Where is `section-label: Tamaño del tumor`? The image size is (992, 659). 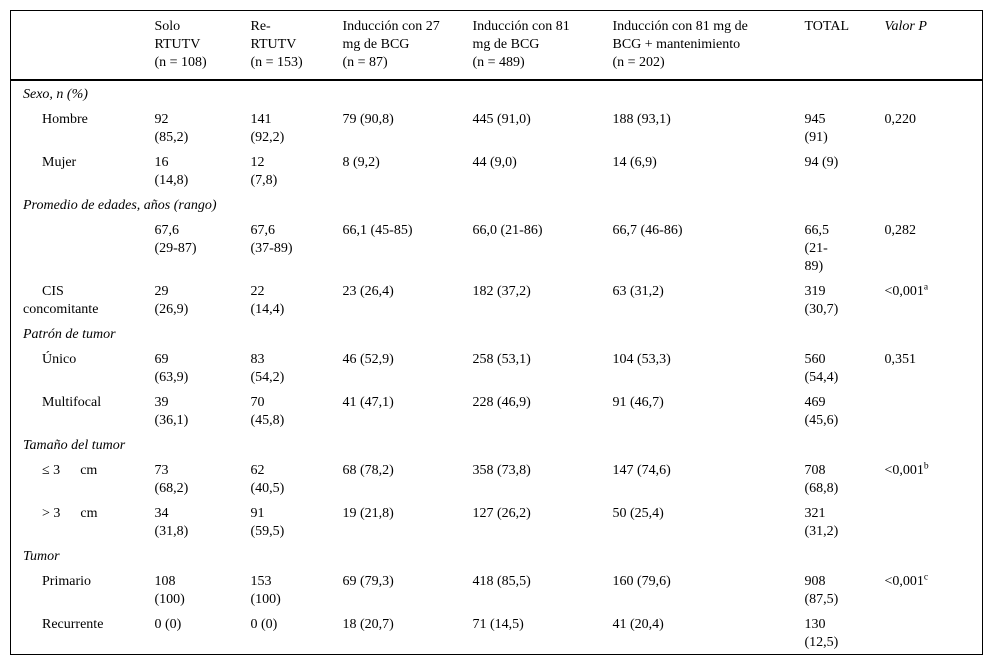
section-label: Tamaño del tumor is located at coordinates (74, 445).